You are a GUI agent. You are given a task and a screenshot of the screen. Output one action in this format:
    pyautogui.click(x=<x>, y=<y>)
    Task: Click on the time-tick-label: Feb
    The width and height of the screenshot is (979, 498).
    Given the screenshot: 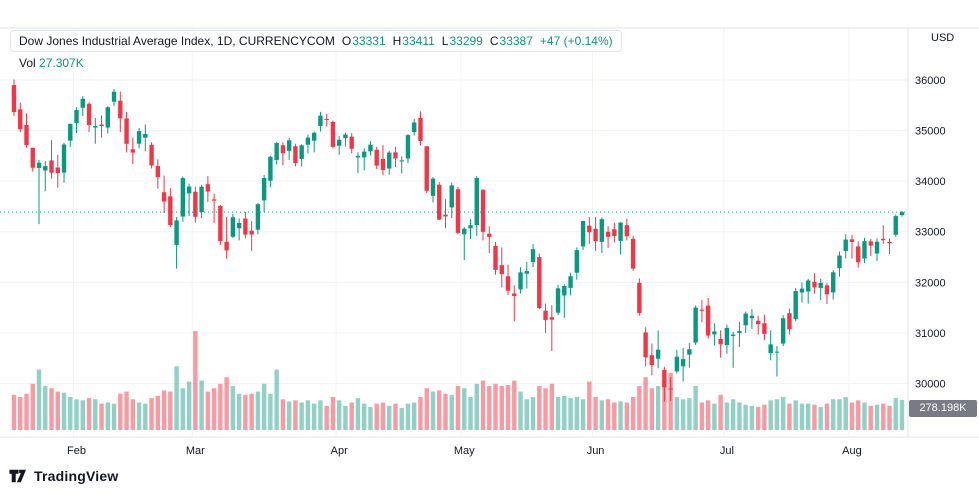 What is the action you would take?
    pyautogui.click(x=76, y=451)
    